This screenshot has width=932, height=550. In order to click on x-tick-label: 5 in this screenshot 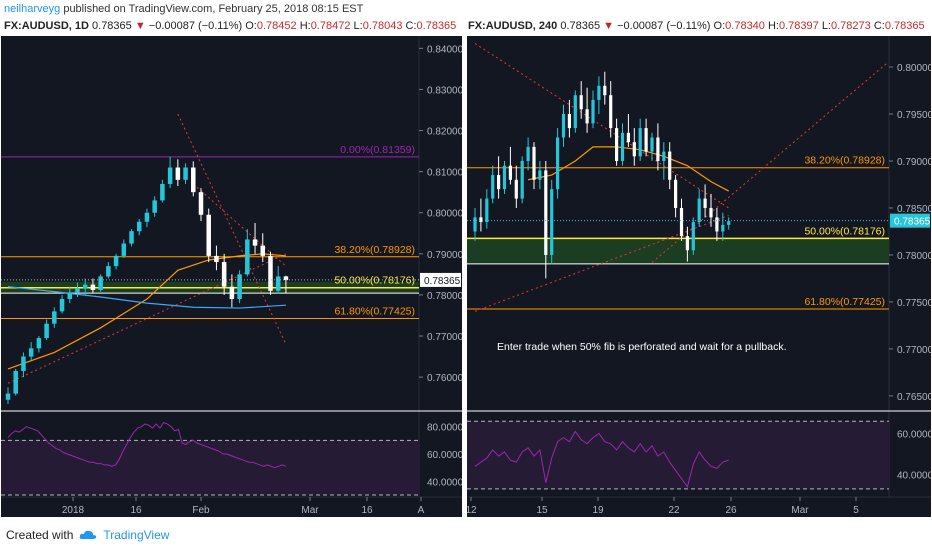, I will do `click(856, 510)`.